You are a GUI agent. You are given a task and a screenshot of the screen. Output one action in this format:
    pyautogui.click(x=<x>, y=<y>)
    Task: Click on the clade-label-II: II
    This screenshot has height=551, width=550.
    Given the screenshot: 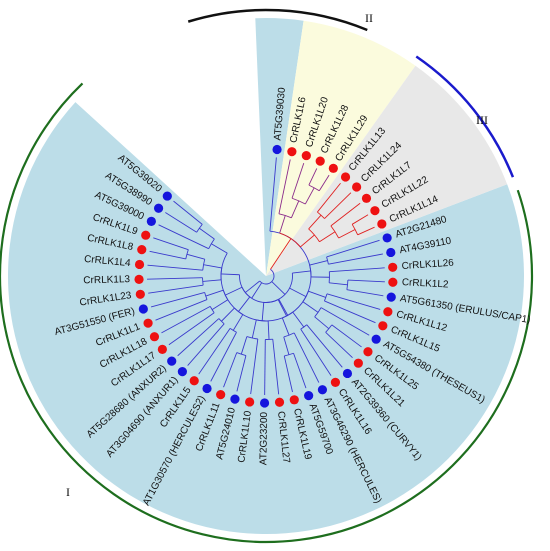 What is the action you would take?
    pyautogui.click(x=369, y=18)
    